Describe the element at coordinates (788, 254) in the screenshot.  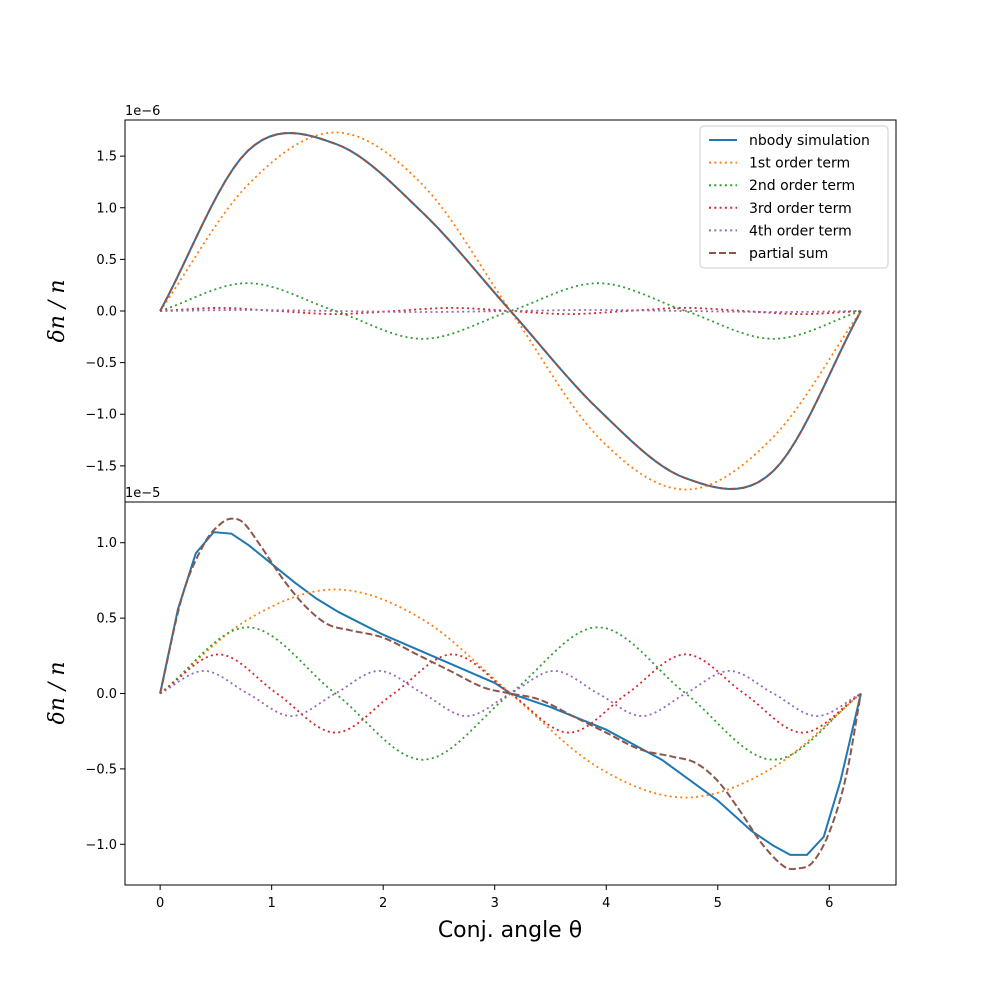
I see `legend-label-partial-sum: partial sum` at that location.